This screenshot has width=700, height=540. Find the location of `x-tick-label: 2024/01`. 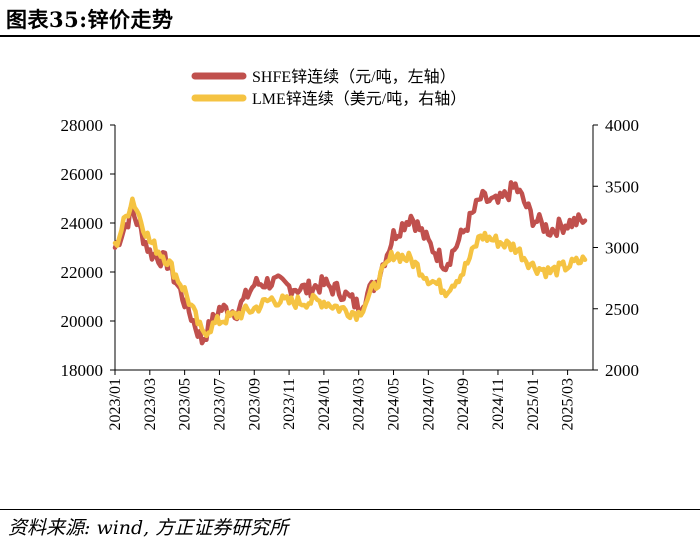

x-tick-label: 2024/01 is located at coordinates (324, 404).